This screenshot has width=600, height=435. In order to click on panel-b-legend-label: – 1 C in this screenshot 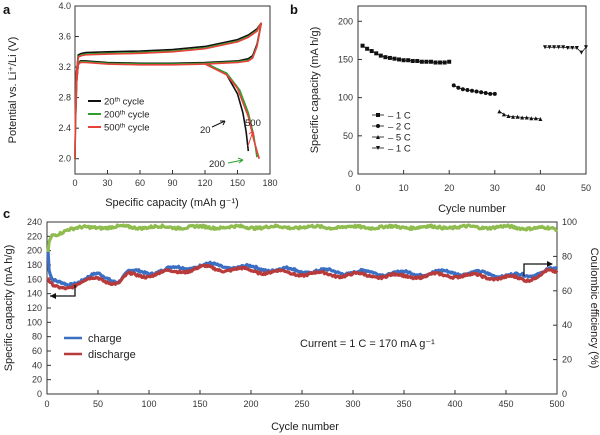, I will do `click(399, 116)`.